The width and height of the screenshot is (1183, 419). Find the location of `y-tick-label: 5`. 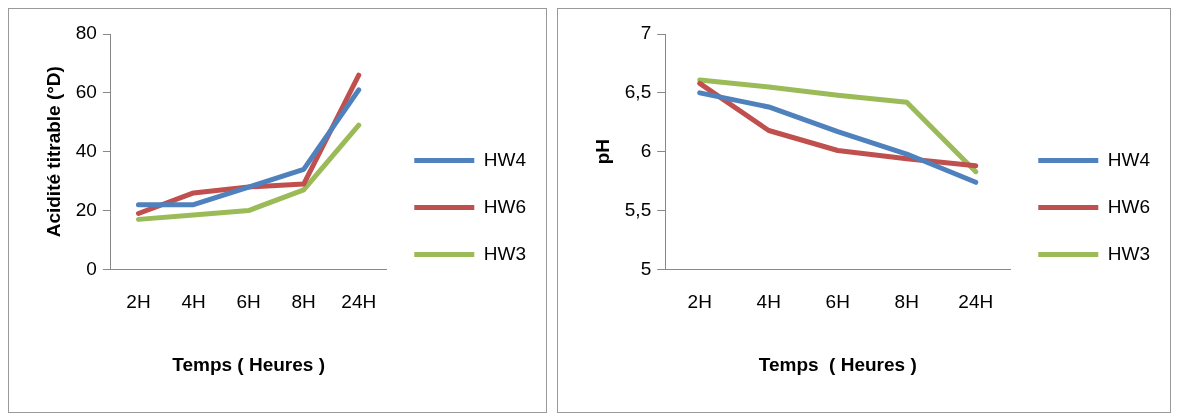

y-tick-label: 5 is located at coordinates (646, 268).